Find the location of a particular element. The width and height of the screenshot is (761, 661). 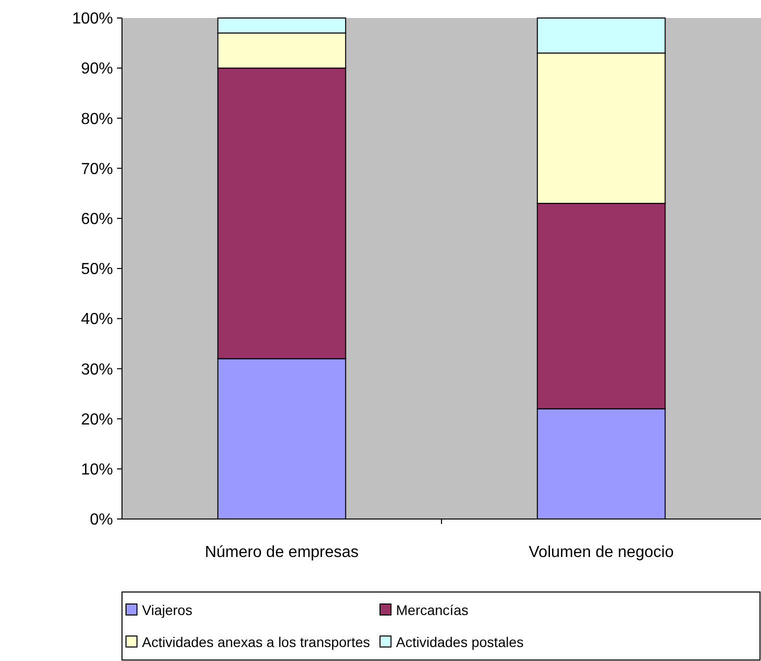

y-tick-label: 60% is located at coordinates (96, 219).